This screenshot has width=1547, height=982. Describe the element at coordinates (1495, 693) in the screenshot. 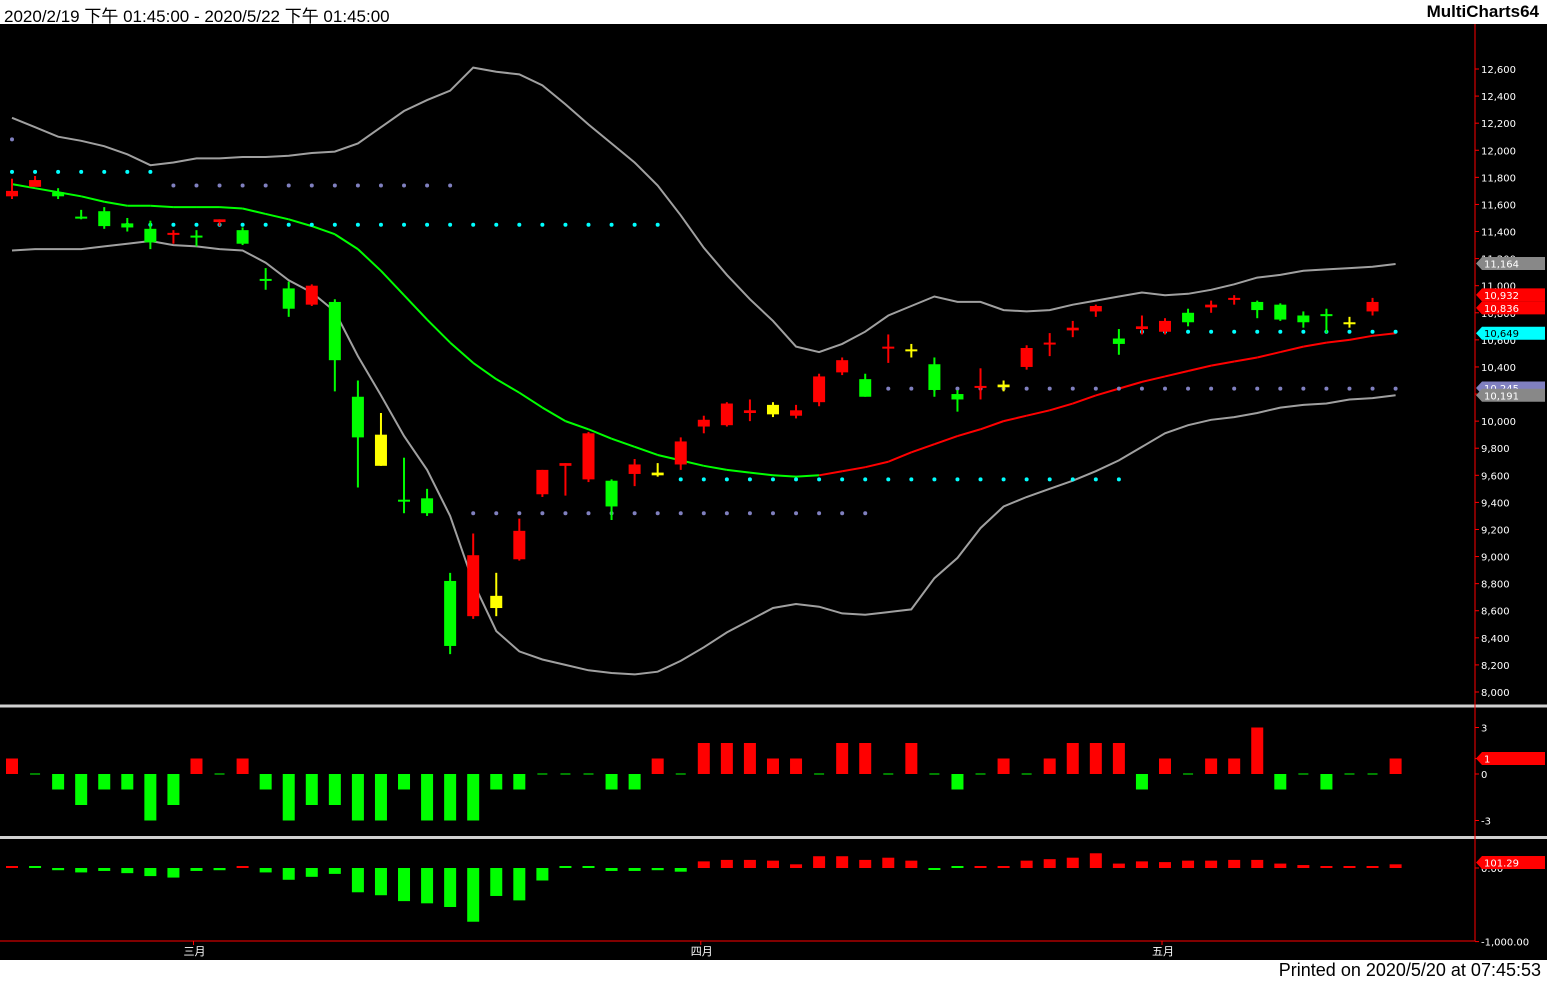

I see `price-tick-label: 8,000` at that location.